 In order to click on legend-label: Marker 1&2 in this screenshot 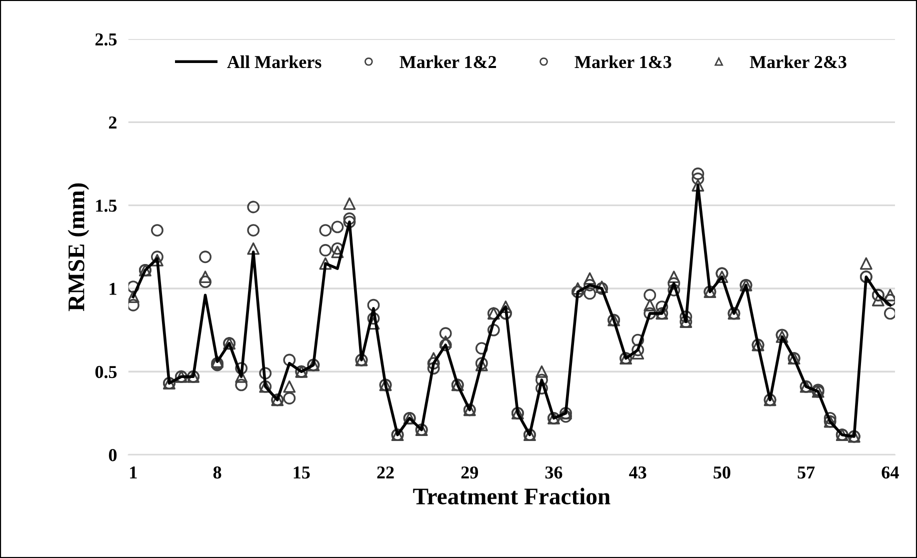, I will do `click(448, 61)`.